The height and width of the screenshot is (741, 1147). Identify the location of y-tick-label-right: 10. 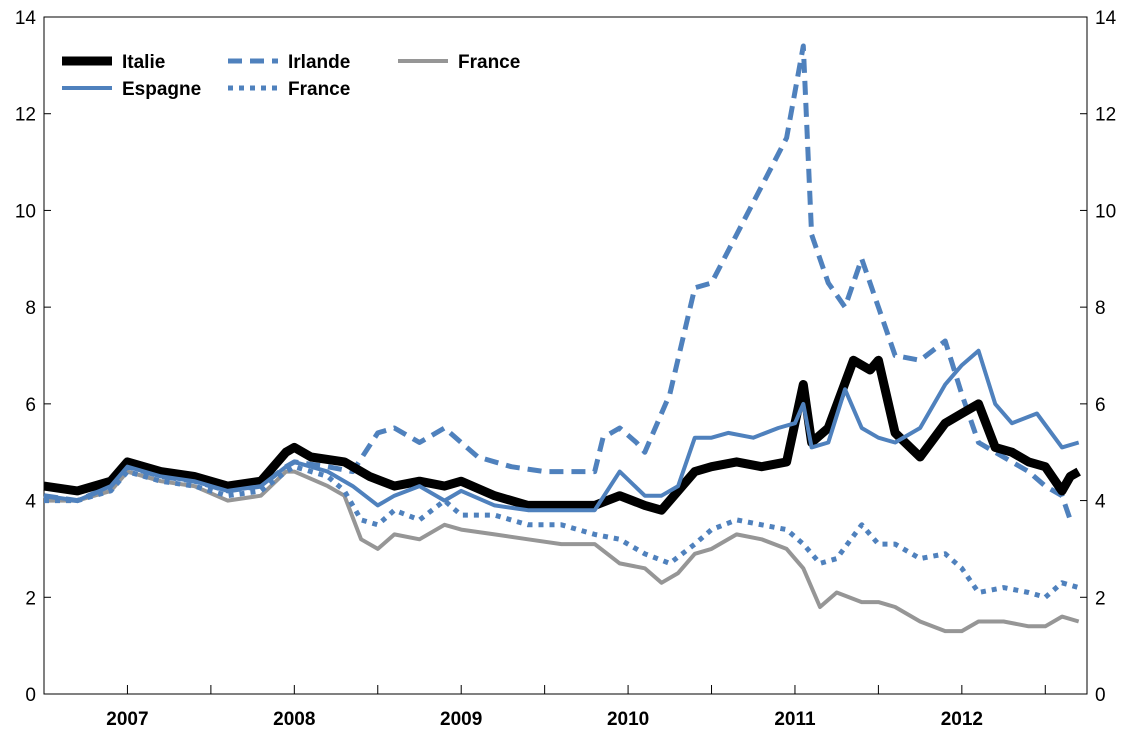
(1105, 211).